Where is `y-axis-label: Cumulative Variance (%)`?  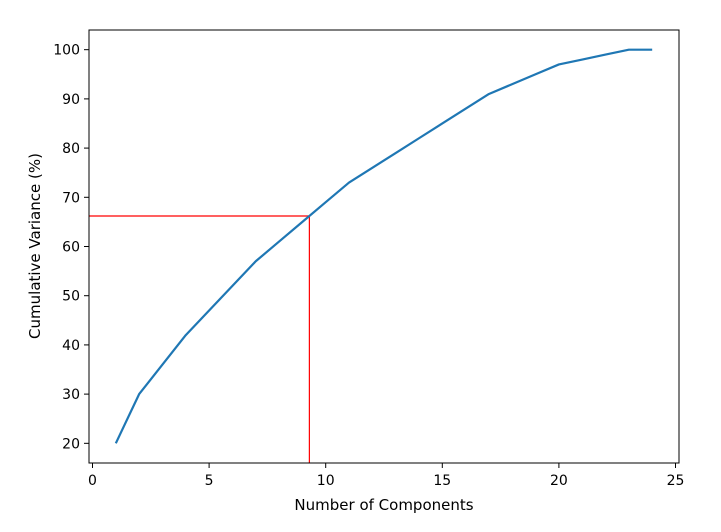
y-axis-label: Cumulative Variance (%) is located at coordinates (35, 246).